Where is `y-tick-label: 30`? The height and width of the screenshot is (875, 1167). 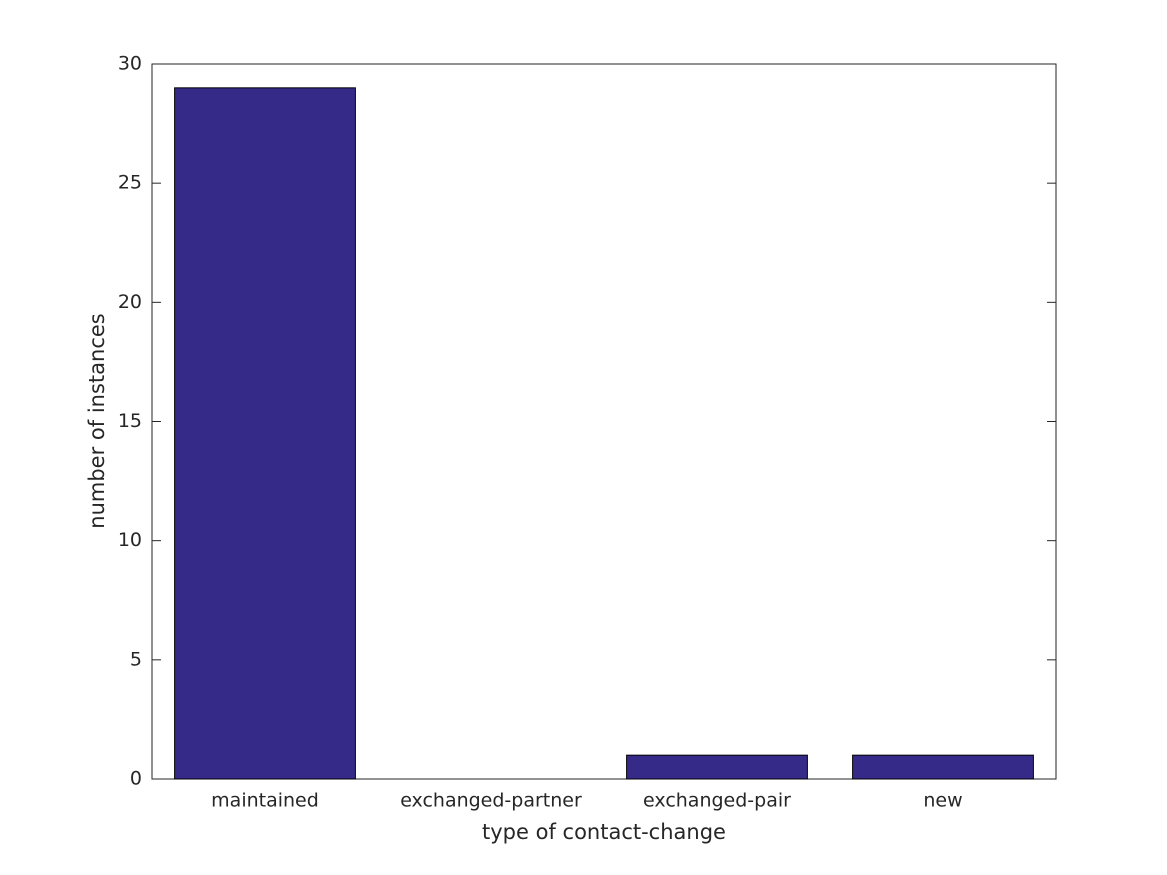
y-tick-label: 30 is located at coordinates (130, 64).